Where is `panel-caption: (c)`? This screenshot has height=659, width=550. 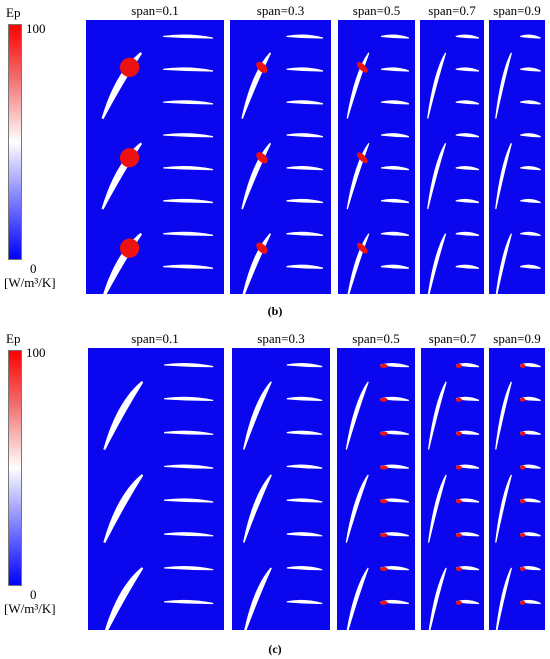 panel-caption: (c) is located at coordinates (275, 649).